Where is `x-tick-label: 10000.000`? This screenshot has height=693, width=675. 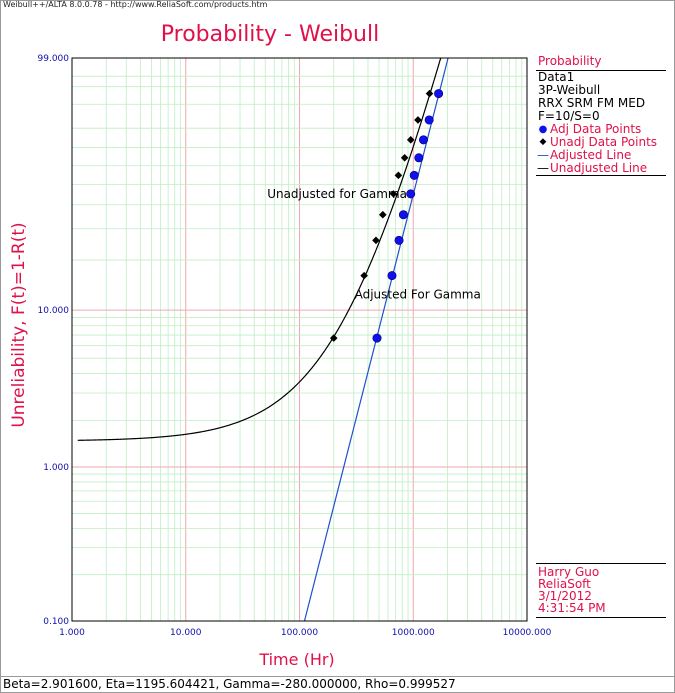
x-tick-label: 10000.000 is located at coordinates (527, 633).